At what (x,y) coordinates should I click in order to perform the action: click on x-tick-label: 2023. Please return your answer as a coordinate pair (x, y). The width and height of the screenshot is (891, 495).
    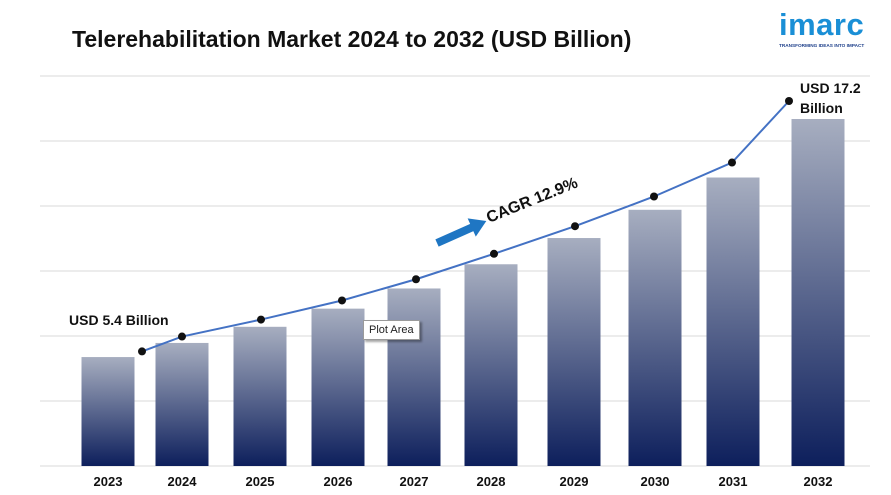
    Looking at the image, I should click on (108, 481).